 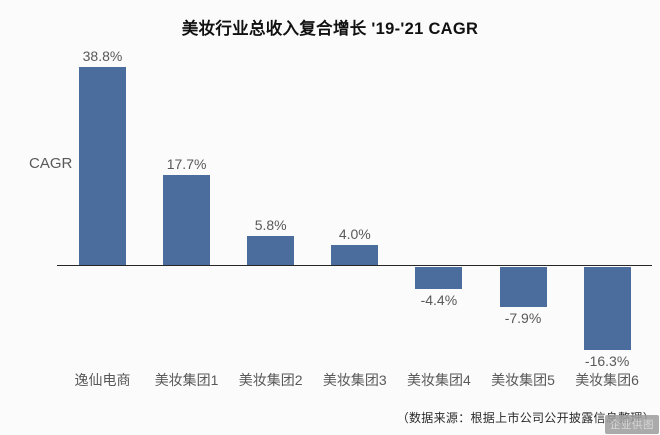 I want to click on x-axis-tick-label: 美妆集团6, so click(x=607, y=380).